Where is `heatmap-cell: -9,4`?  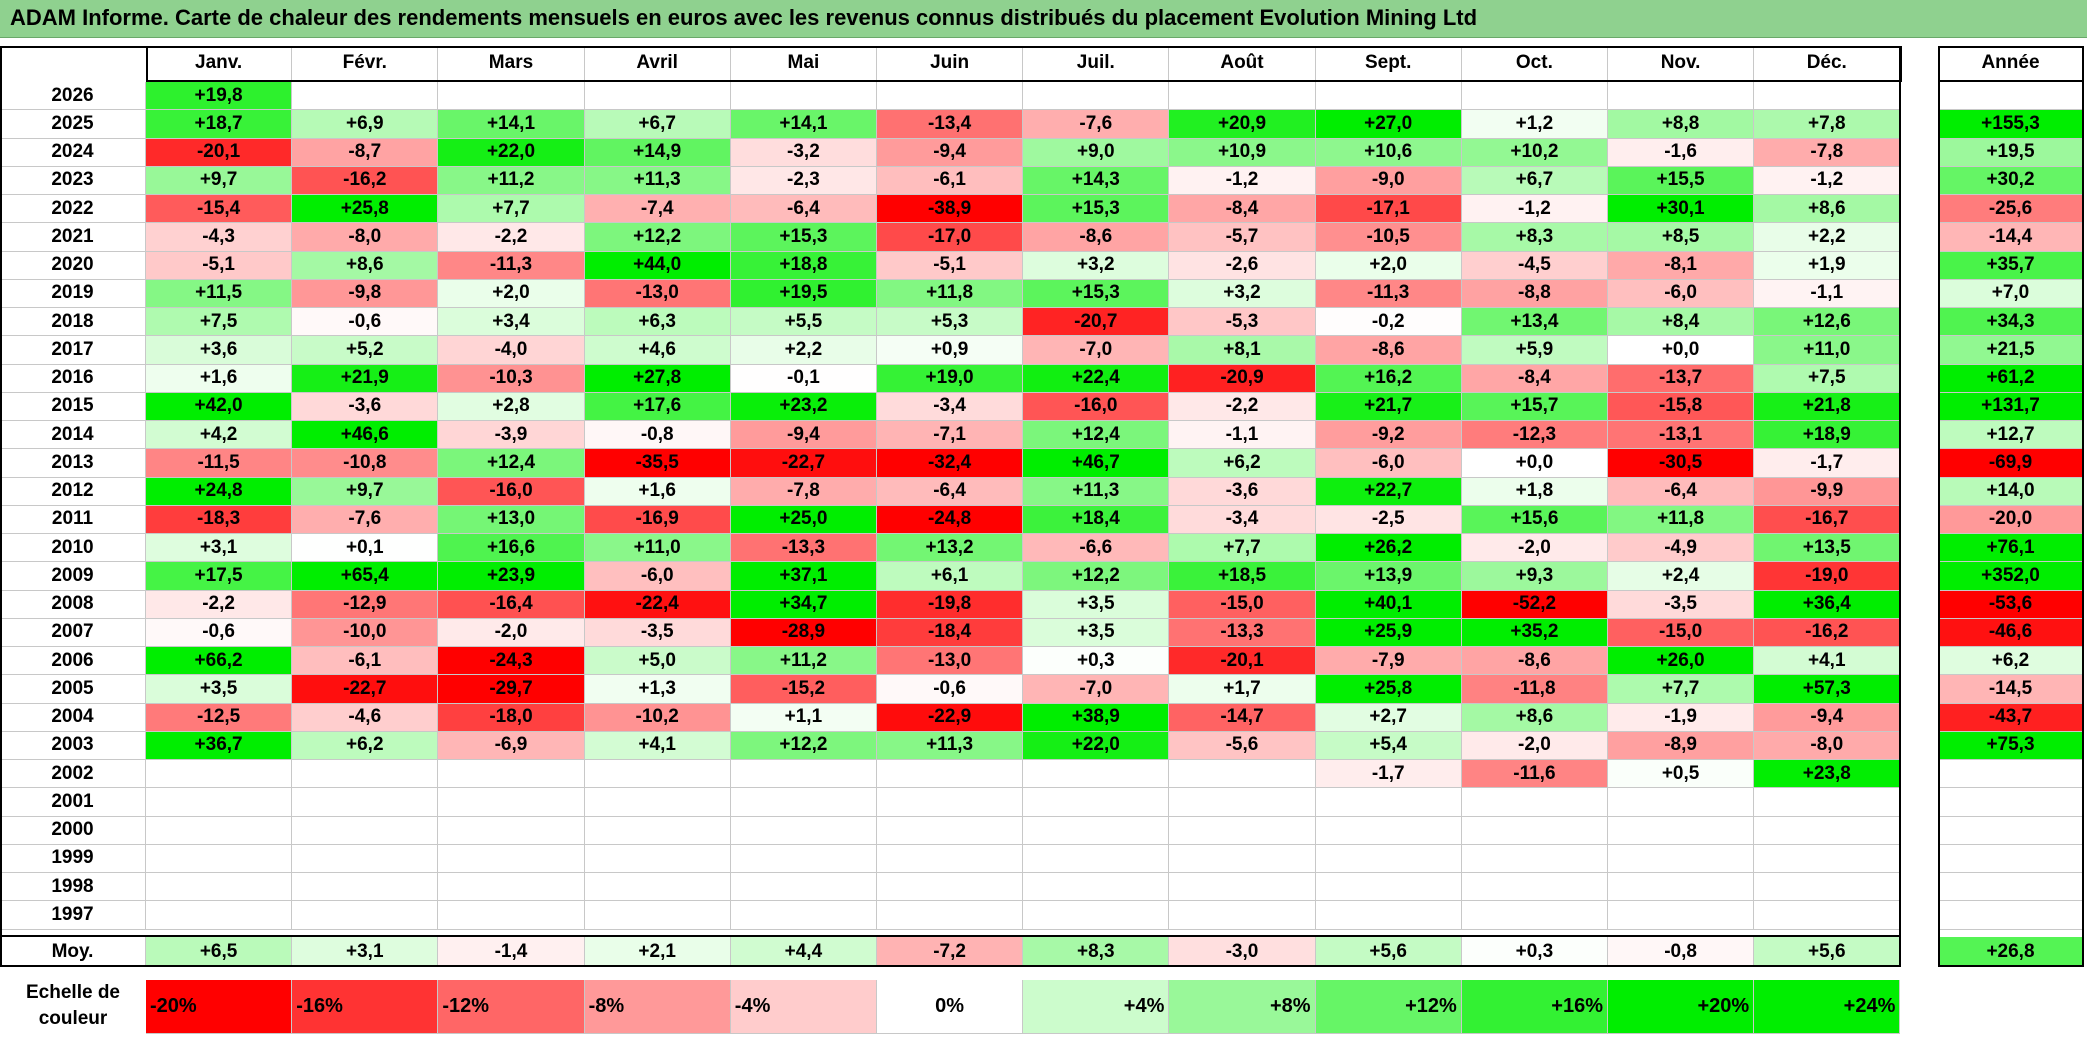 heatmap-cell: -9,4 is located at coordinates (950, 152).